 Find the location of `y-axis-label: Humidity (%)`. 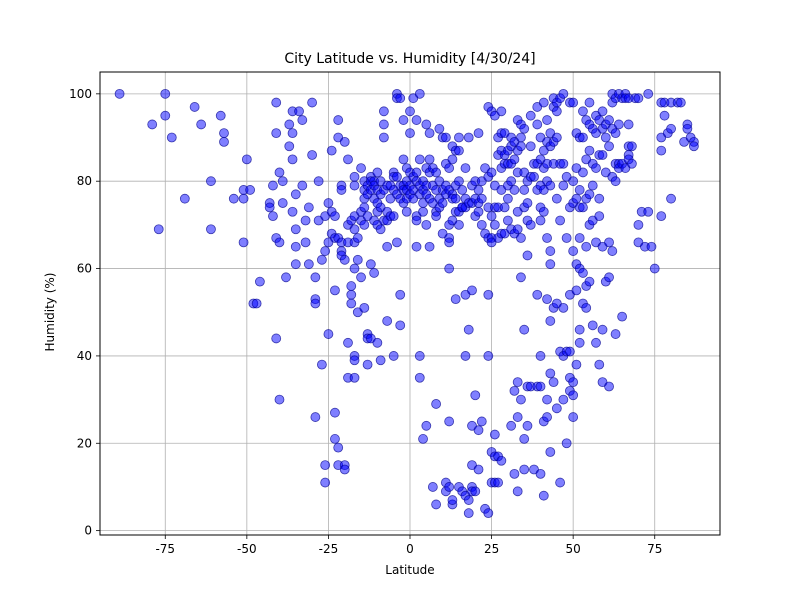

y-axis-label: Humidity (%) is located at coordinates (50, 312).